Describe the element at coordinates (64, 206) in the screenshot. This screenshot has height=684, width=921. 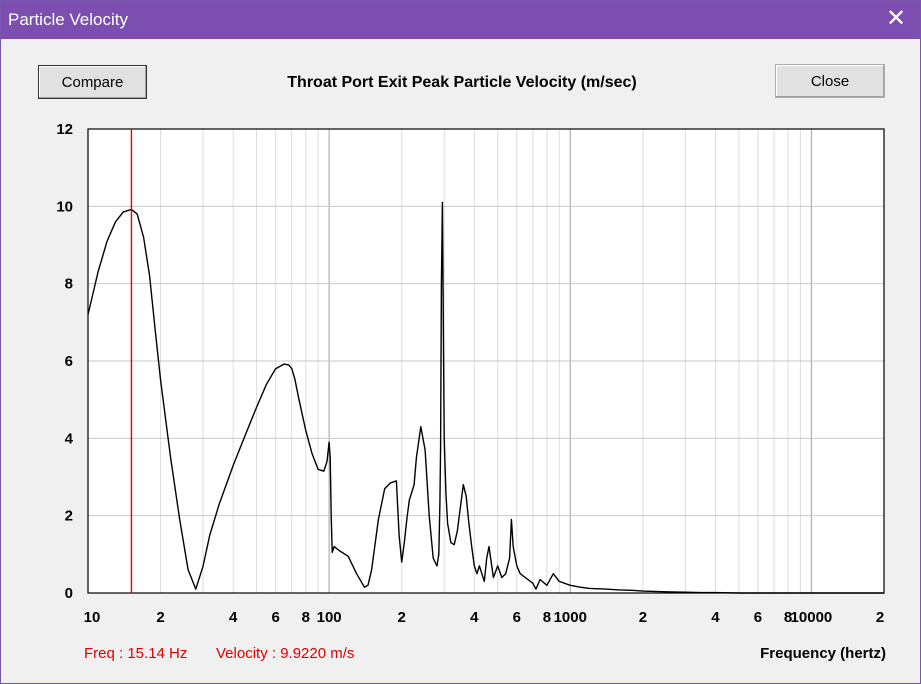
I see `y-tick-label: 10` at that location.